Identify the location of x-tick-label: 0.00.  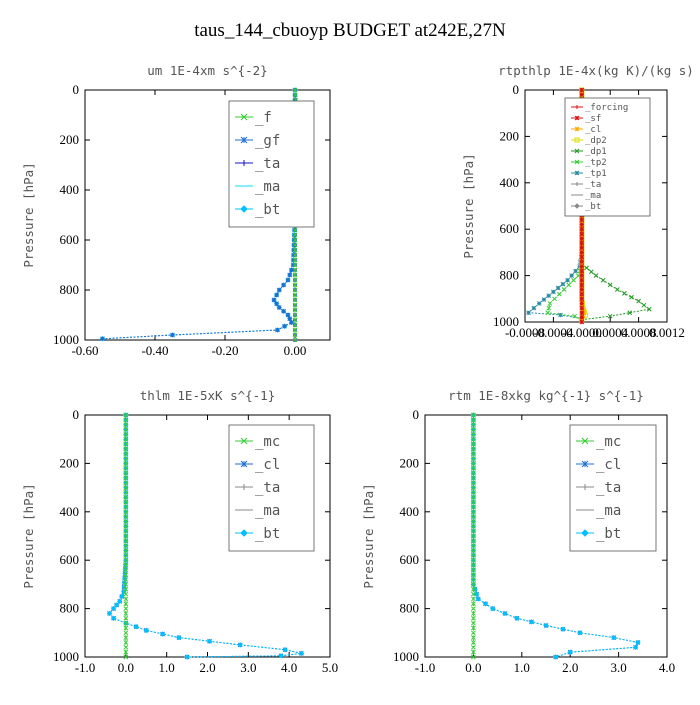
(295, 350).